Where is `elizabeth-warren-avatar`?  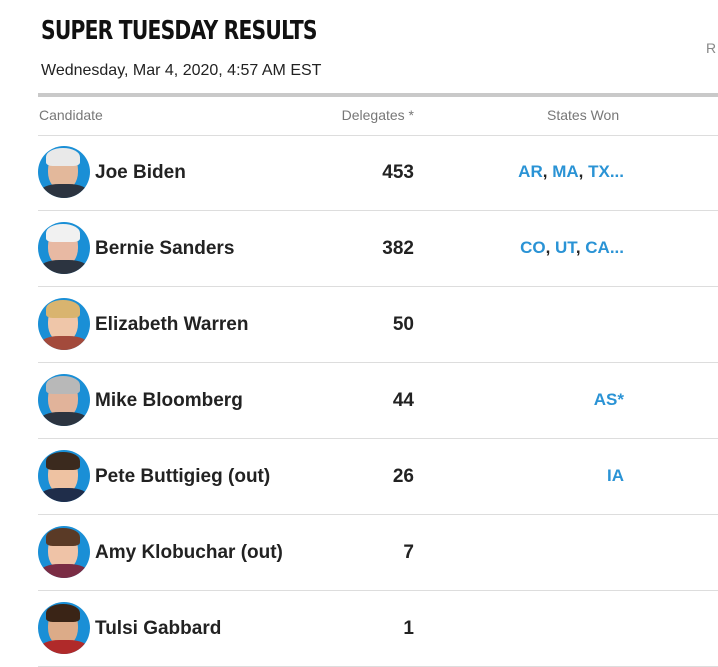 elizabeth-warren-avatar is located at coordinates (64, 324).